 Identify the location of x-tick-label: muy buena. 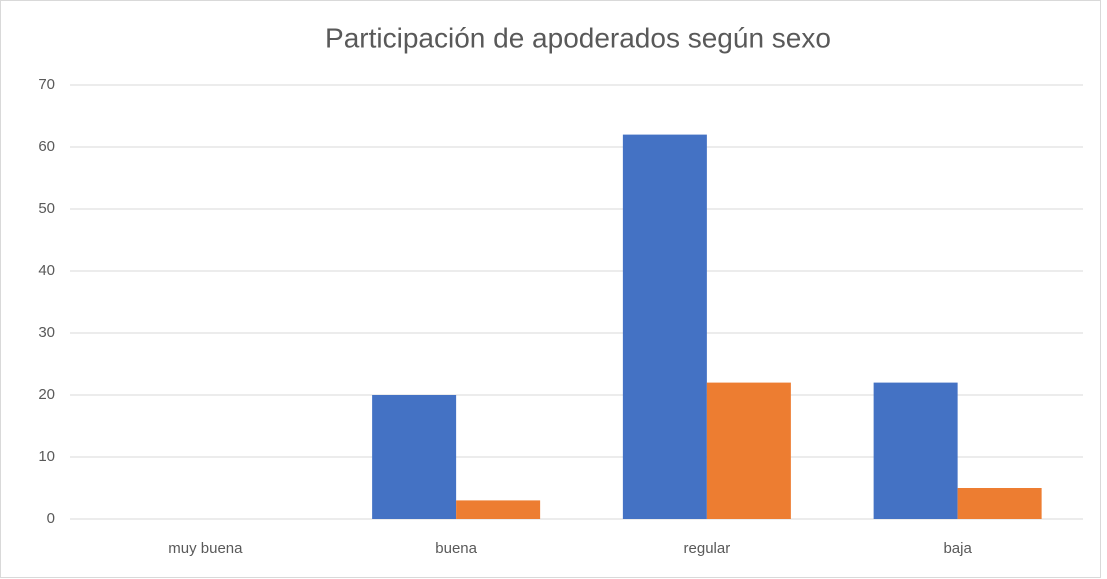
(205, 548).